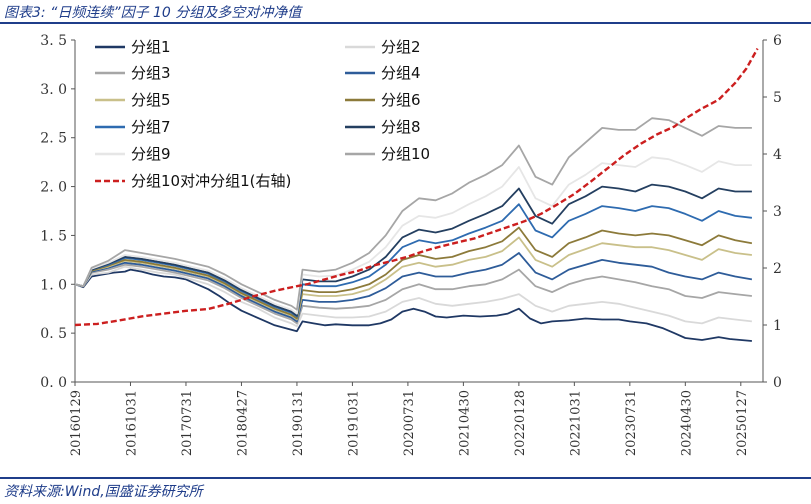 Image resolution: width=811 pixels, height=504 pixels. Describe the element at coordinates (742, 423) in the screenshot. I see `x-tick-label: 20250127` at that location.